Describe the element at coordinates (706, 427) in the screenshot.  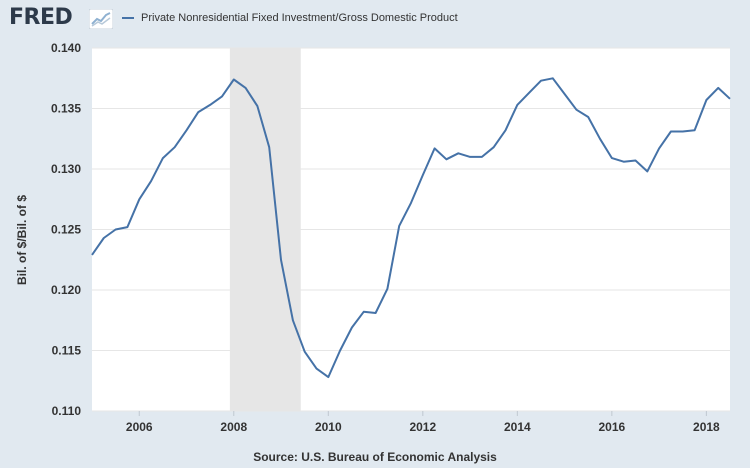
I see `x-tick-label: 2018` at that location.